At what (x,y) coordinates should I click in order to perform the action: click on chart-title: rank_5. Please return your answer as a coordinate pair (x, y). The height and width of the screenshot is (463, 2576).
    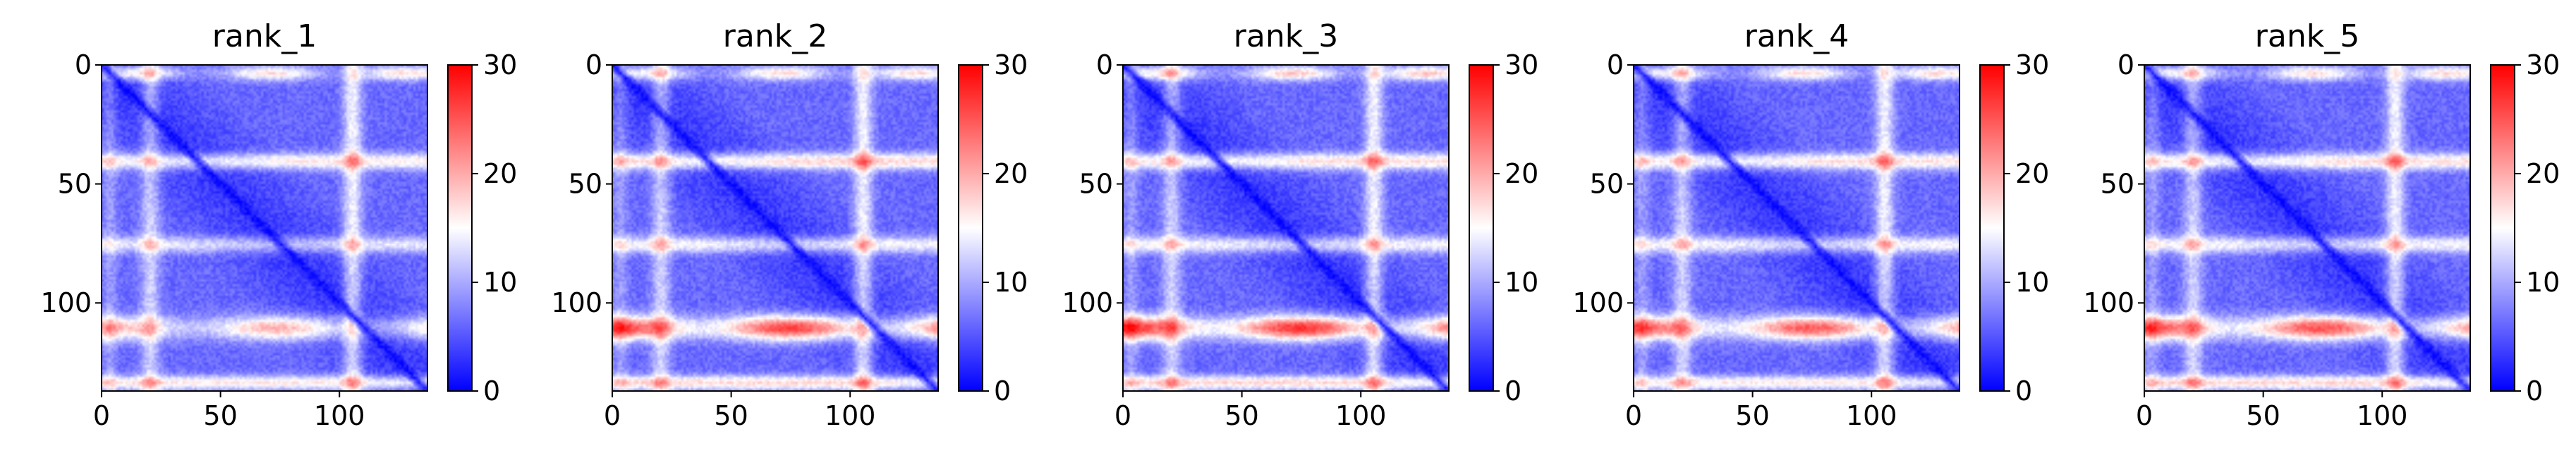
    Looking at the image, I should click on (2307, 36).